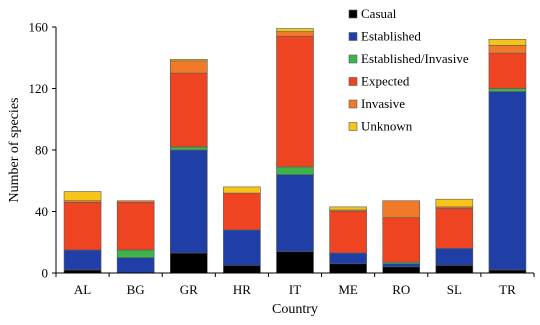 The height and width of the screenshot is (325, 540). What do you see at coordinates (188, 148) in the screenshot?
I see `bar-segment-gr-established-invasive` at bounding box center [188, 148].